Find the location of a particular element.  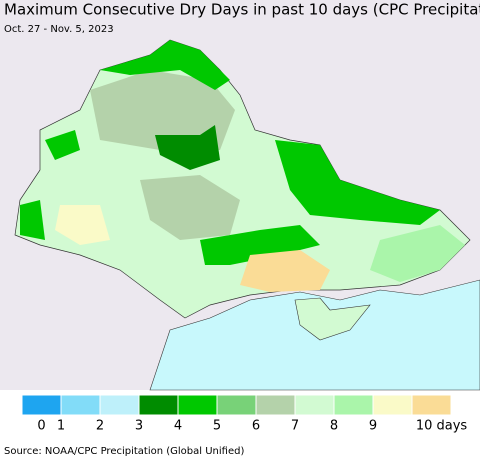

legend-label: 9 is located at coordinates (373, 426).